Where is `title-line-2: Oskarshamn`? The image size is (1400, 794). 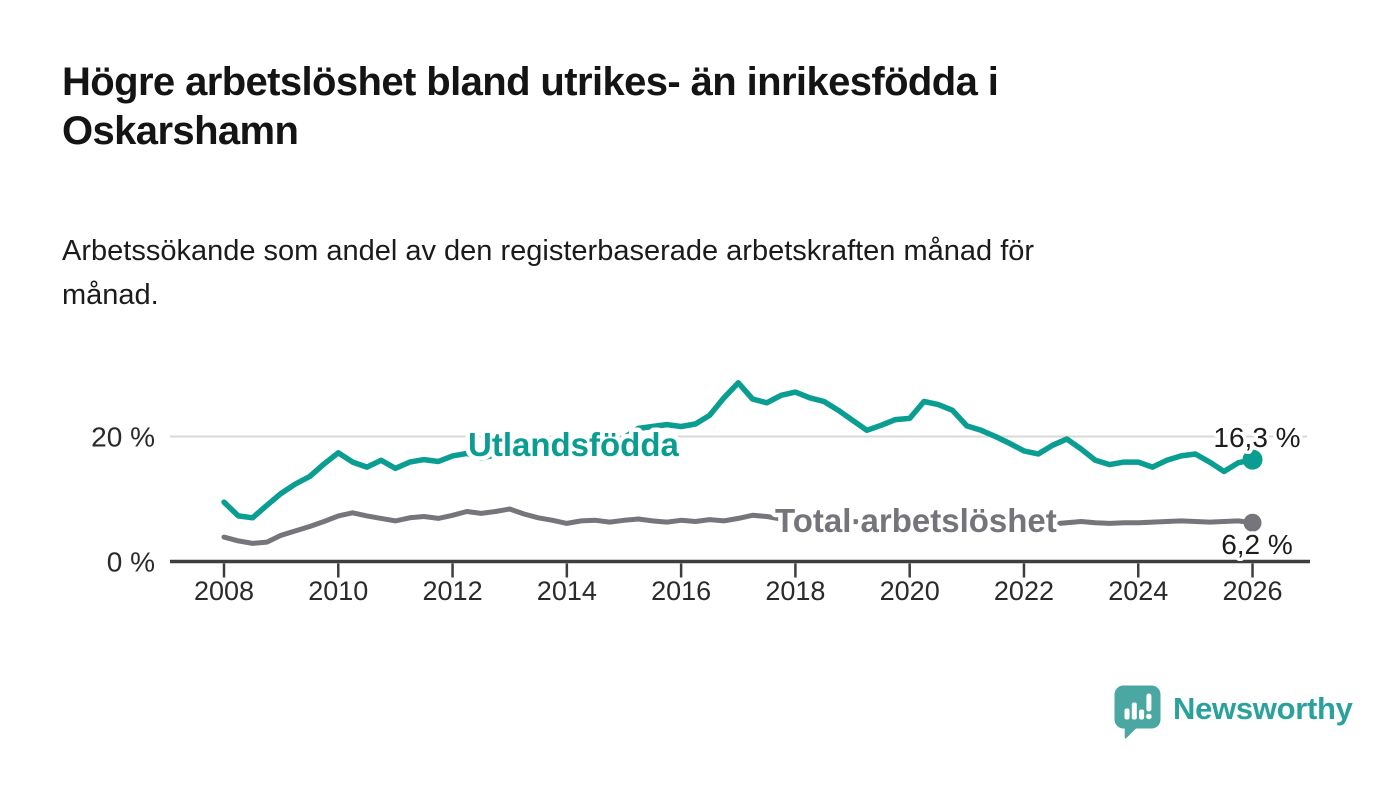
title-line-2: Oskarshamn is located at coordinates (180, 131).